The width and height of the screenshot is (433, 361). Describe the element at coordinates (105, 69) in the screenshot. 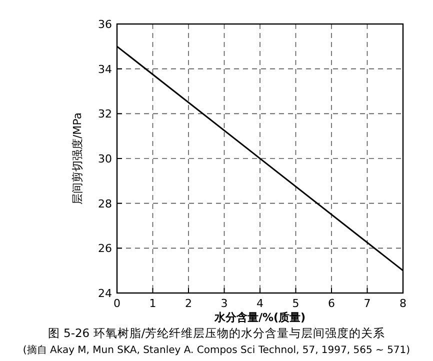

I see `y-tick-label: 34` at that location.